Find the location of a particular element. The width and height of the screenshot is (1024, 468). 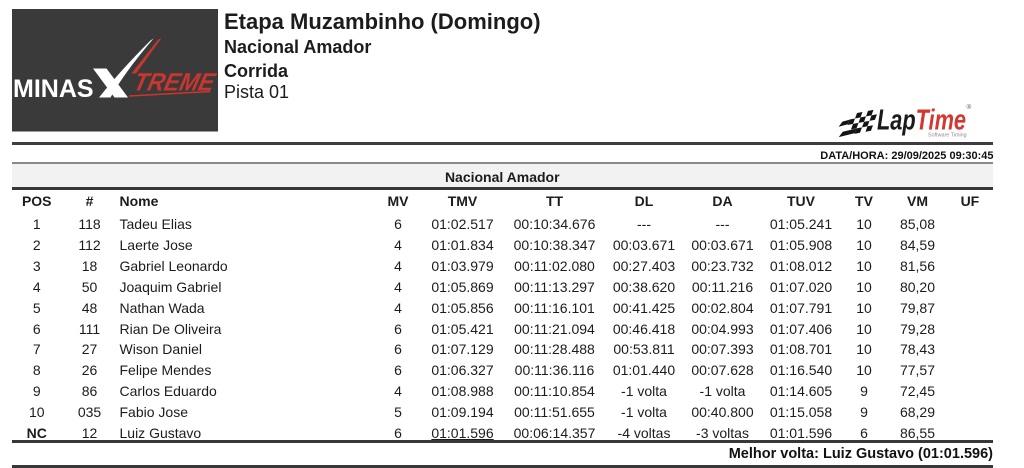

svg-text: MINAS is located at coordinates (53, 89).